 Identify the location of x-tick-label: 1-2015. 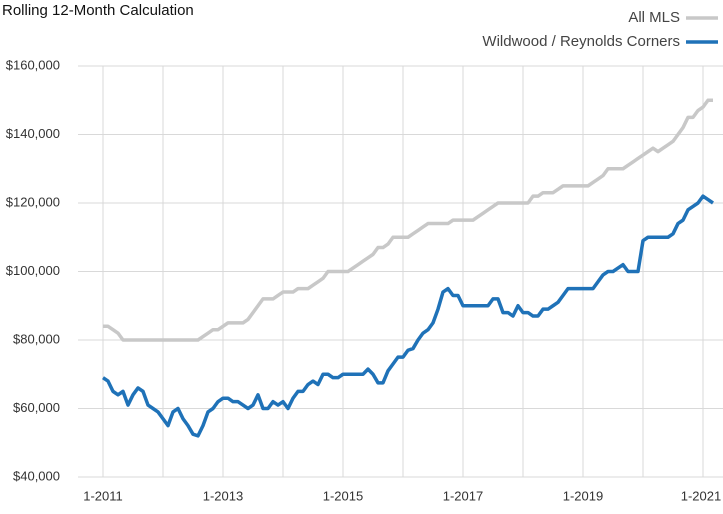
(343, 495).